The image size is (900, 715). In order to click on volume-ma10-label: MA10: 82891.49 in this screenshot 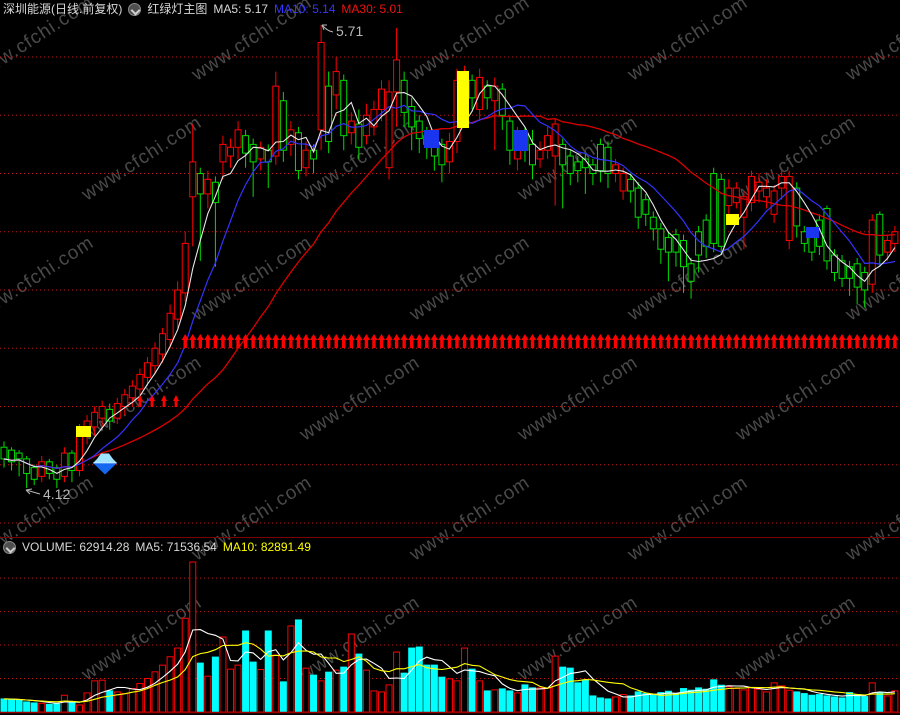, I will do `click(266, 547)`.